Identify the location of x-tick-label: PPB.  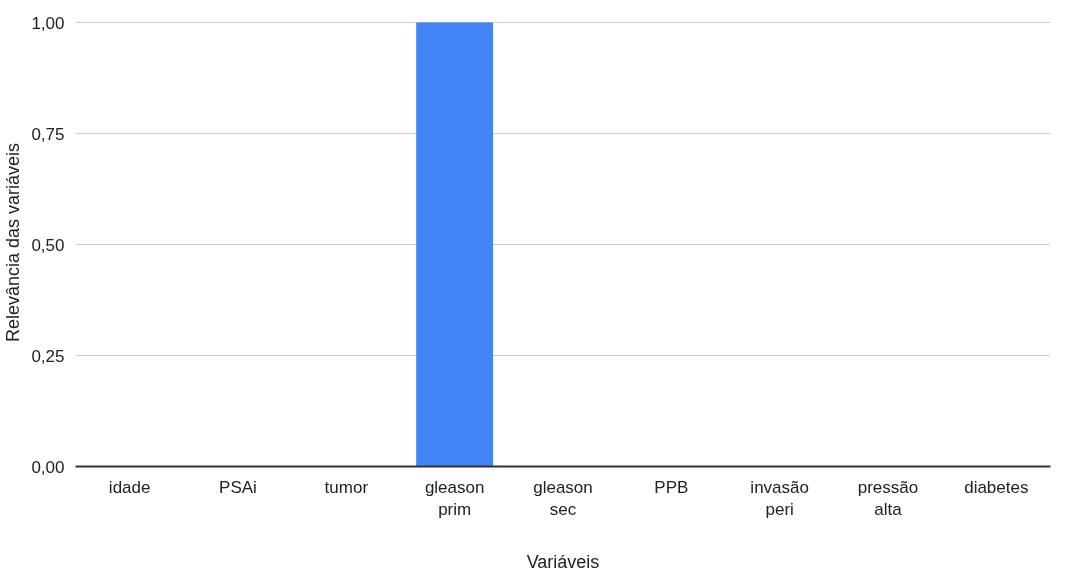
(671, 487).